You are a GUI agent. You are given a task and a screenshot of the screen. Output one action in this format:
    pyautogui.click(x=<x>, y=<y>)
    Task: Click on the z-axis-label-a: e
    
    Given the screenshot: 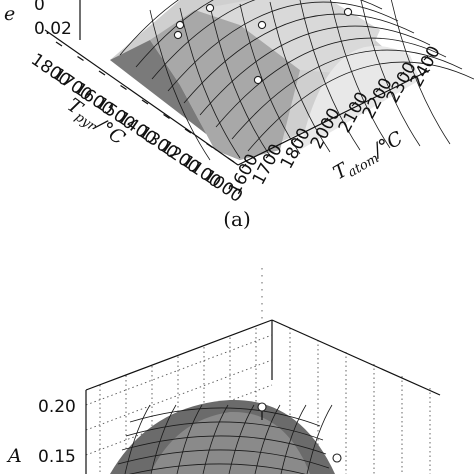 What is the action you would take?
    pyautogui.click(x=9, y=14)
    